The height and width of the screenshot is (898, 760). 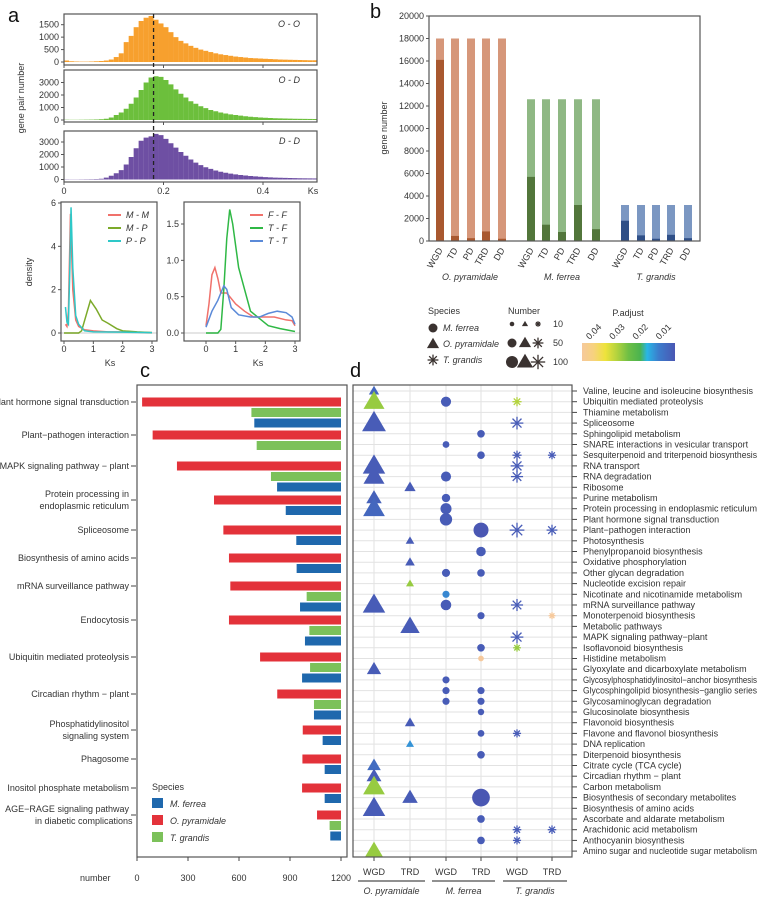 What do you see at coordinates (242, 621) in the screenshot?
I see `c-frame` at bounding box center [242, 621].